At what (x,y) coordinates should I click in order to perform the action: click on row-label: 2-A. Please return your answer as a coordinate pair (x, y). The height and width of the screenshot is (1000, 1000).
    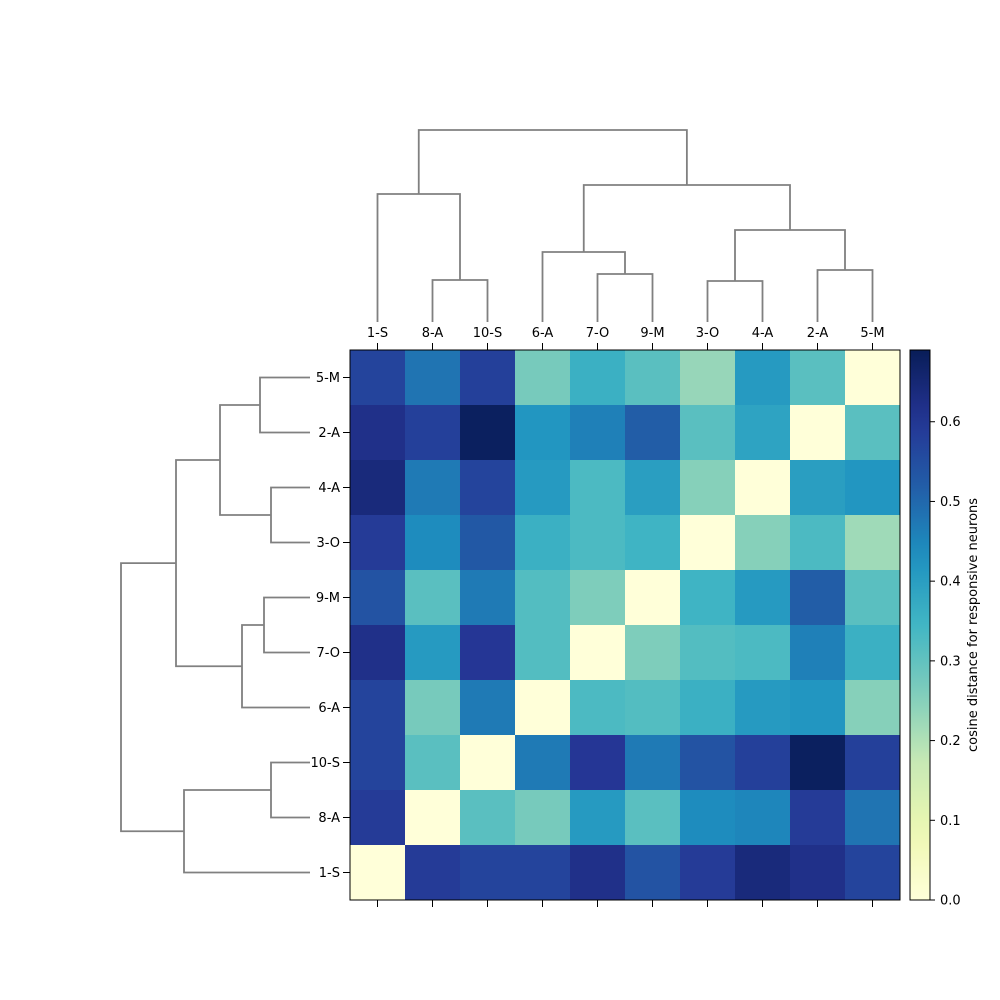
    Looking at the image, I should click on (329, 433).